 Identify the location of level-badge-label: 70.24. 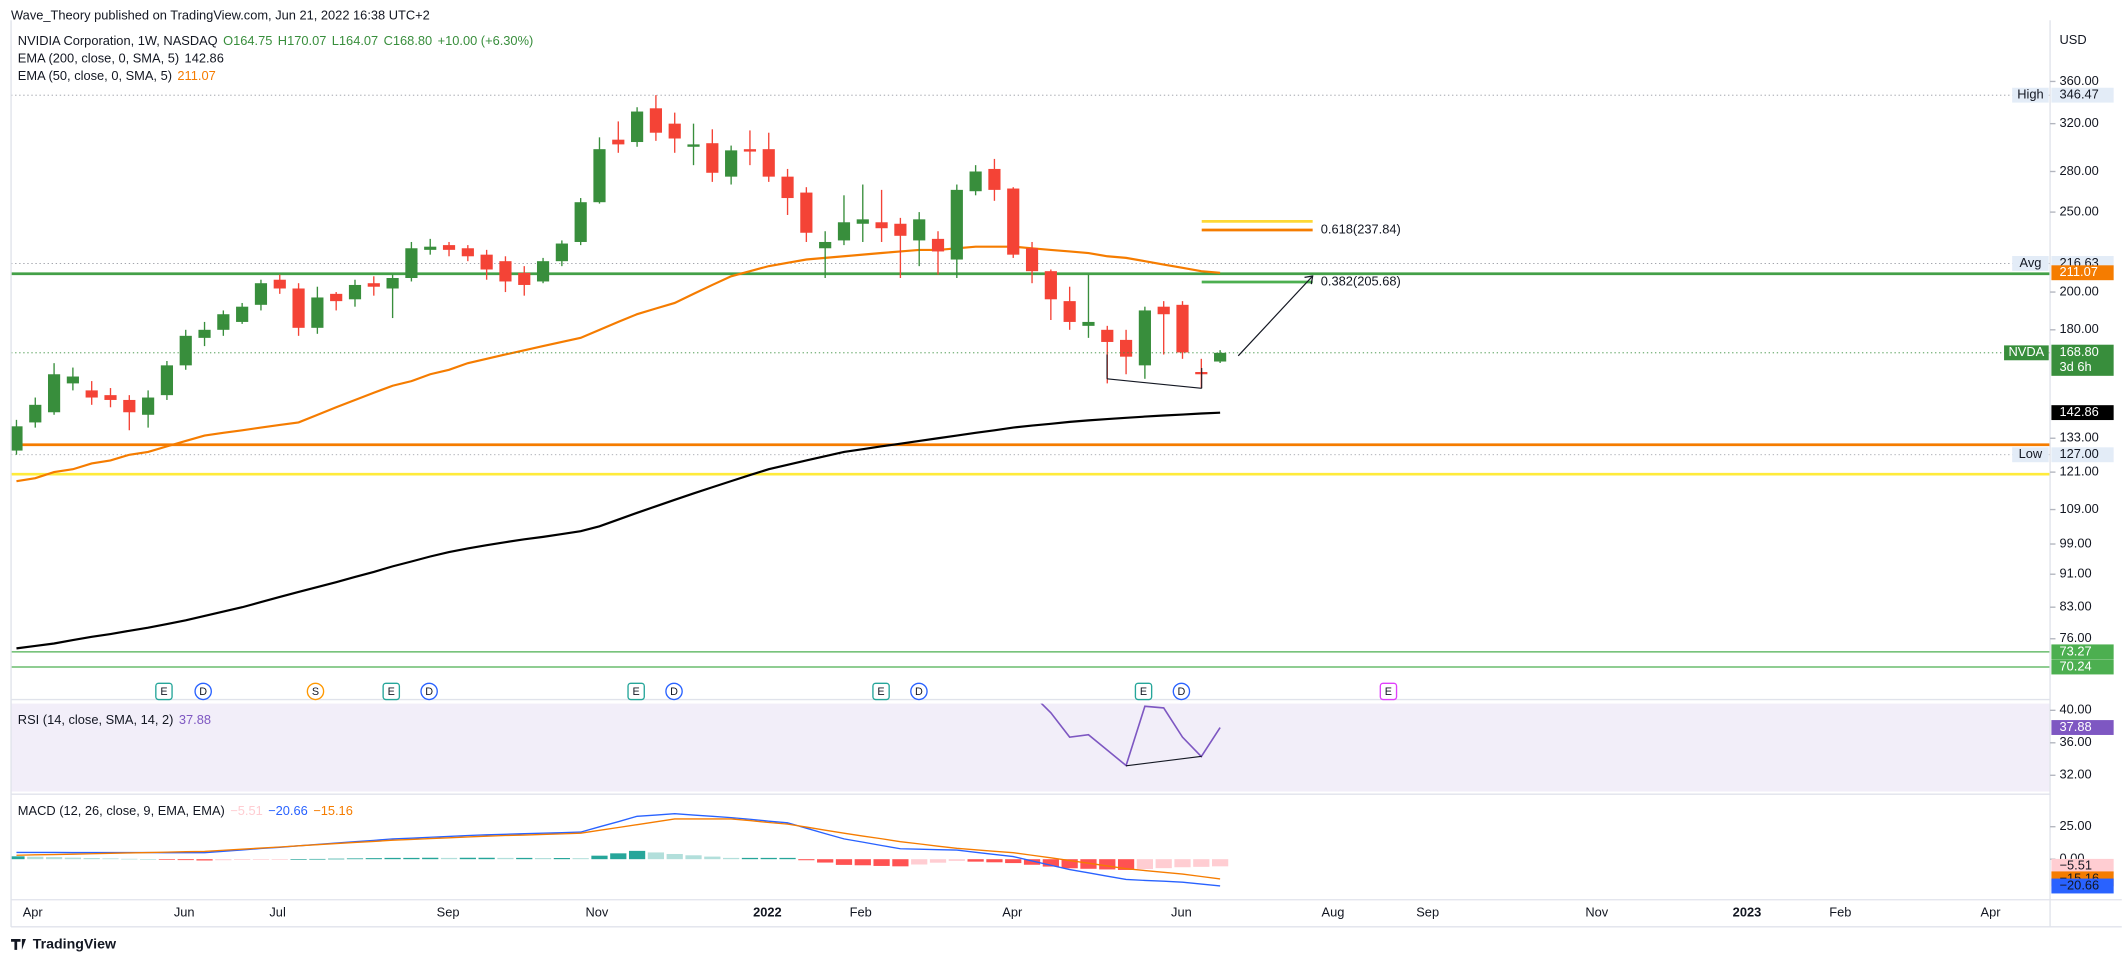
(2076, 665).